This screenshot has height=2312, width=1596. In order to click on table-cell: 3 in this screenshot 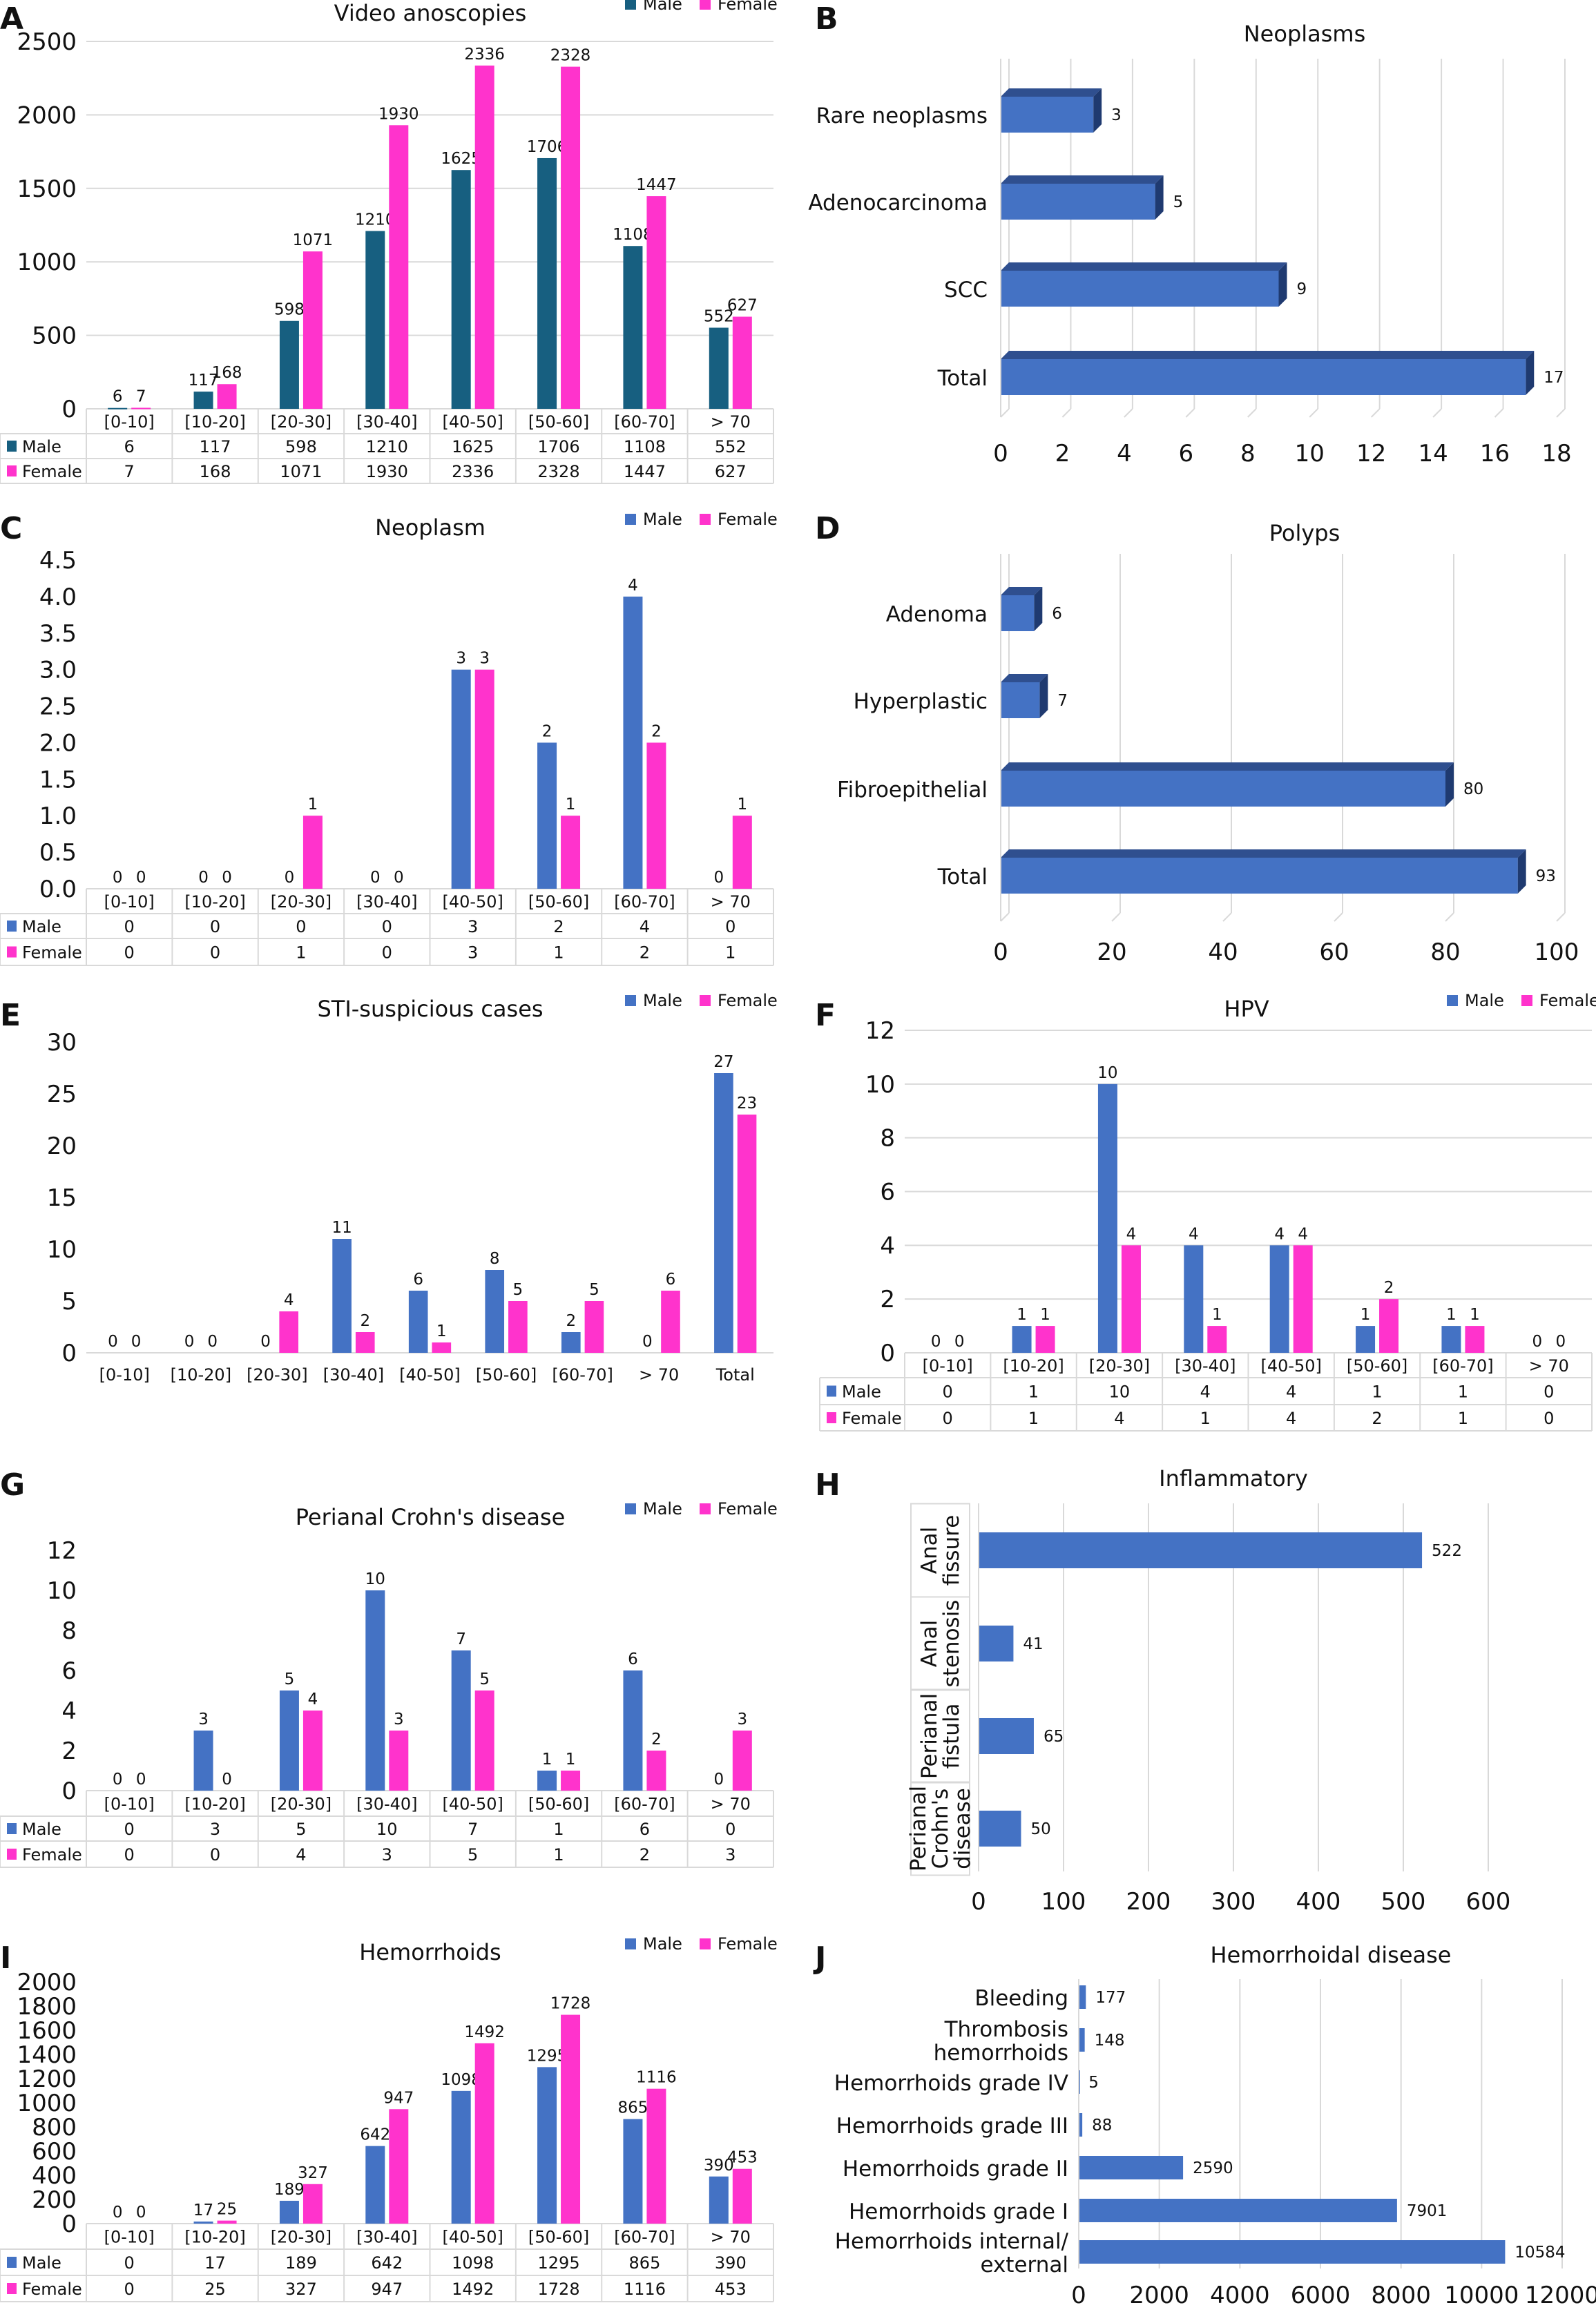, I will do `click(730, 1855)`.